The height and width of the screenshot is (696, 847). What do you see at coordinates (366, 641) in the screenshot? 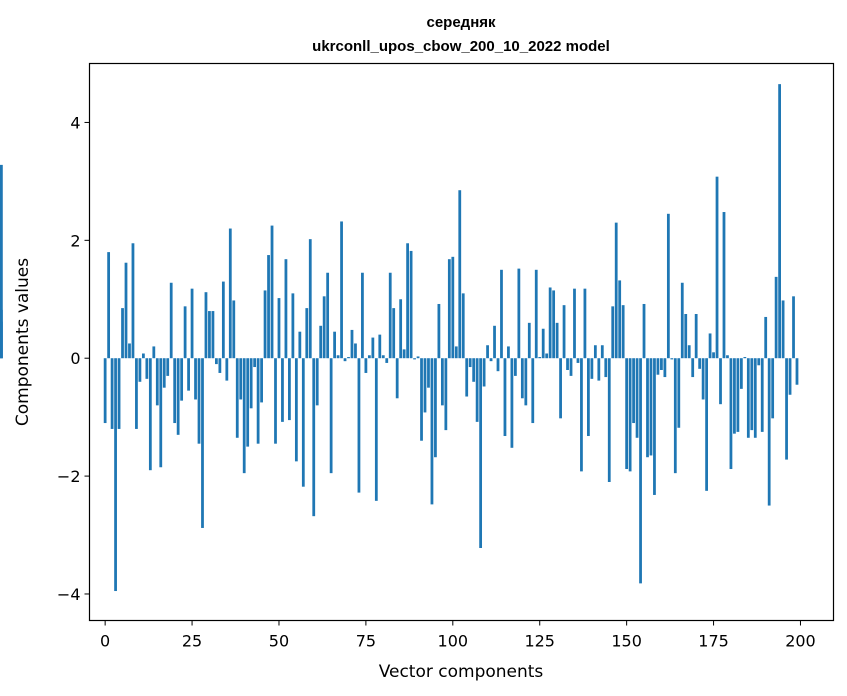
I see `x-tick-label: 75` at bounding box center [366, 641].